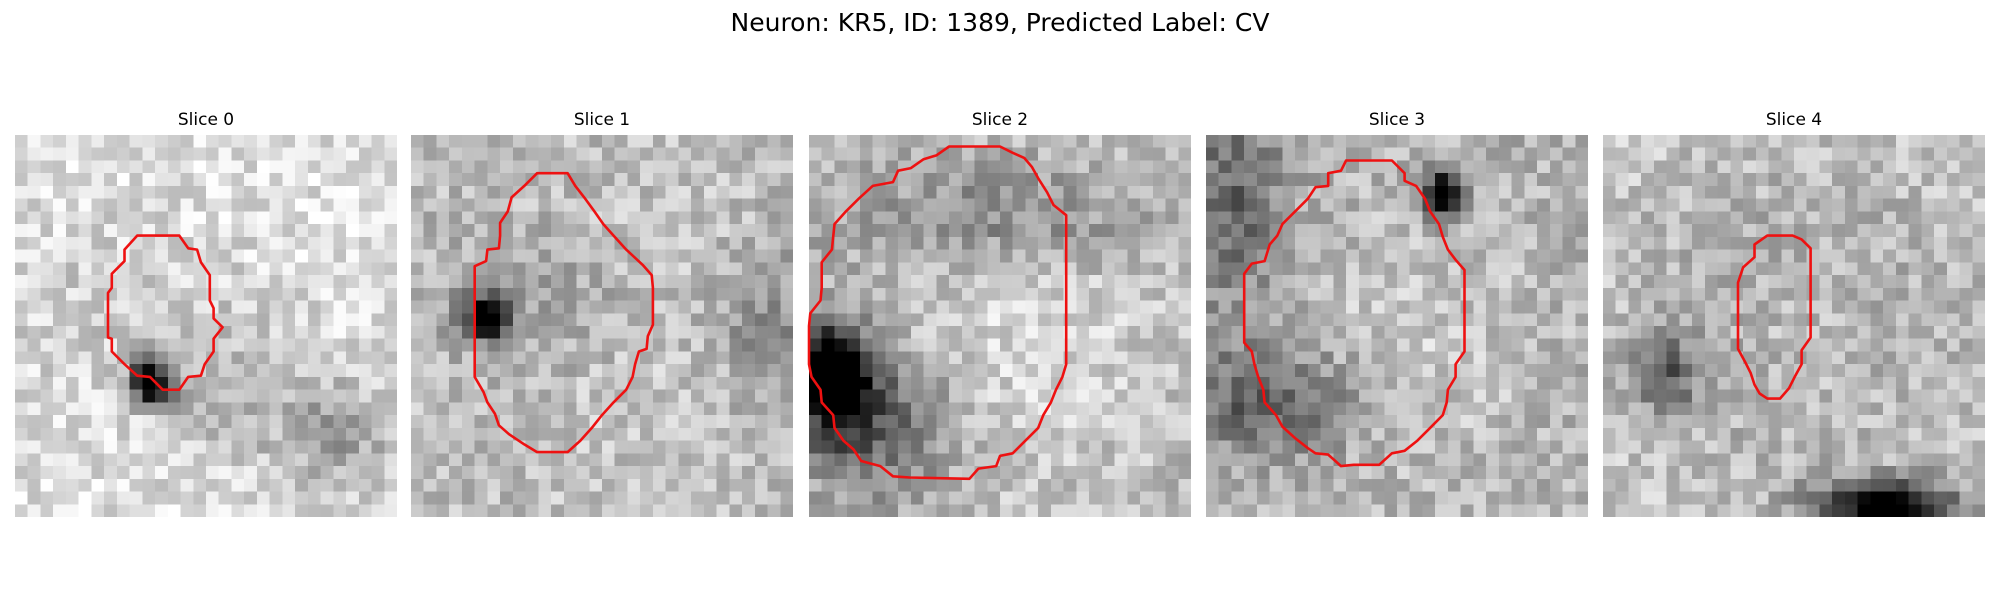 The image size is (2000, 600). Describe the element at coordinates (206, 120) in the screenshot. I see `slice-title: Slice 0` at that location.